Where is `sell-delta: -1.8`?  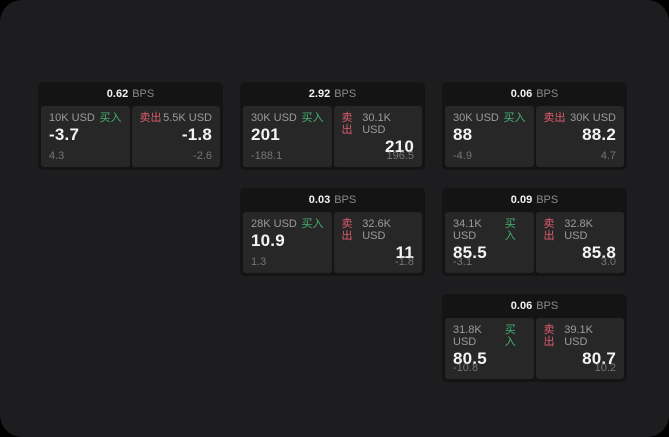
sell-delta: -1.8 is located at coordinates (404, 262).